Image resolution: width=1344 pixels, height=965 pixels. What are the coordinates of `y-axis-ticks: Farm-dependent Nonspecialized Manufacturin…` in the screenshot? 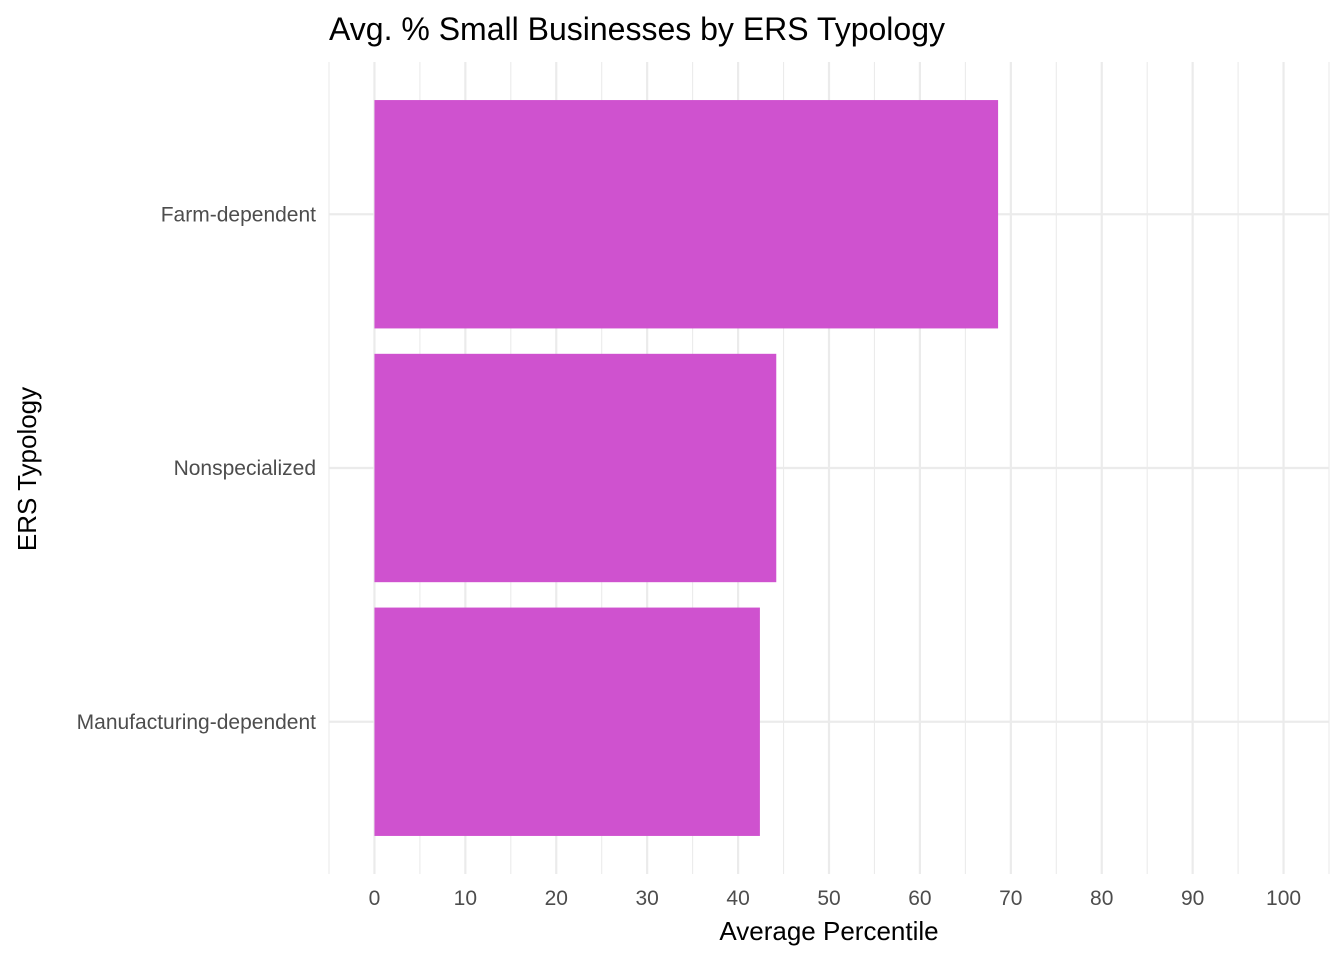 It's located at (197, 468).